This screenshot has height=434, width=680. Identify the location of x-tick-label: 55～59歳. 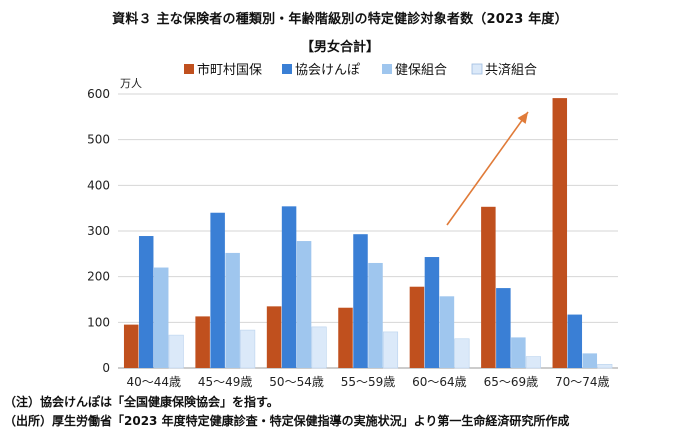
(368, 382).